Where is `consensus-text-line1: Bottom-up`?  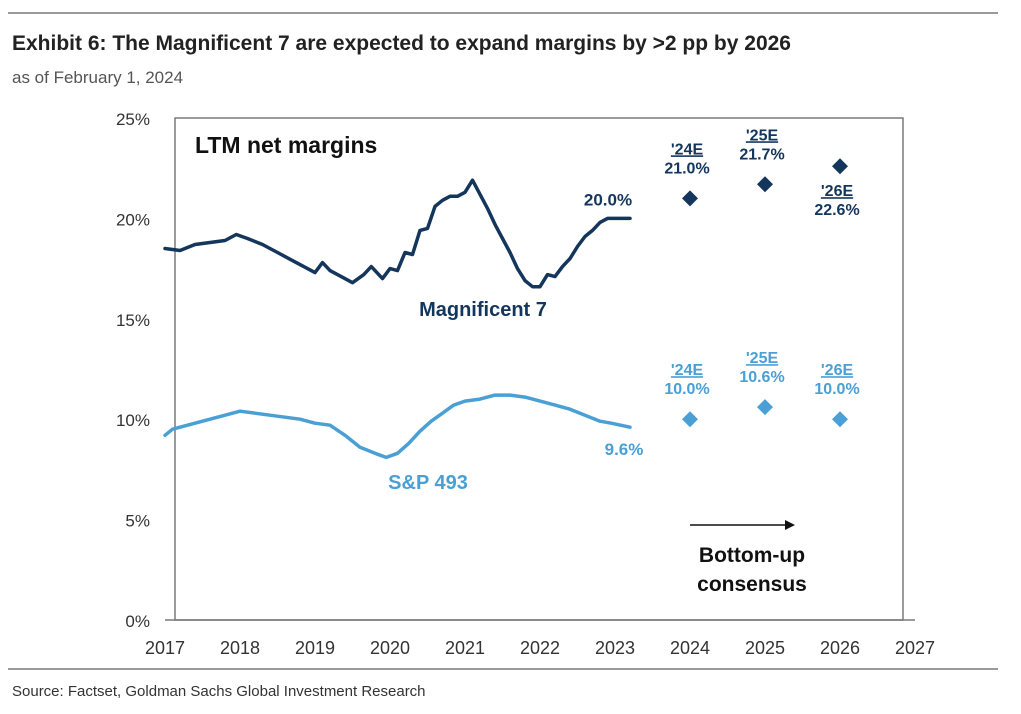 consensus-text-line1: Bottom-up is located at coordinates (752, 555).